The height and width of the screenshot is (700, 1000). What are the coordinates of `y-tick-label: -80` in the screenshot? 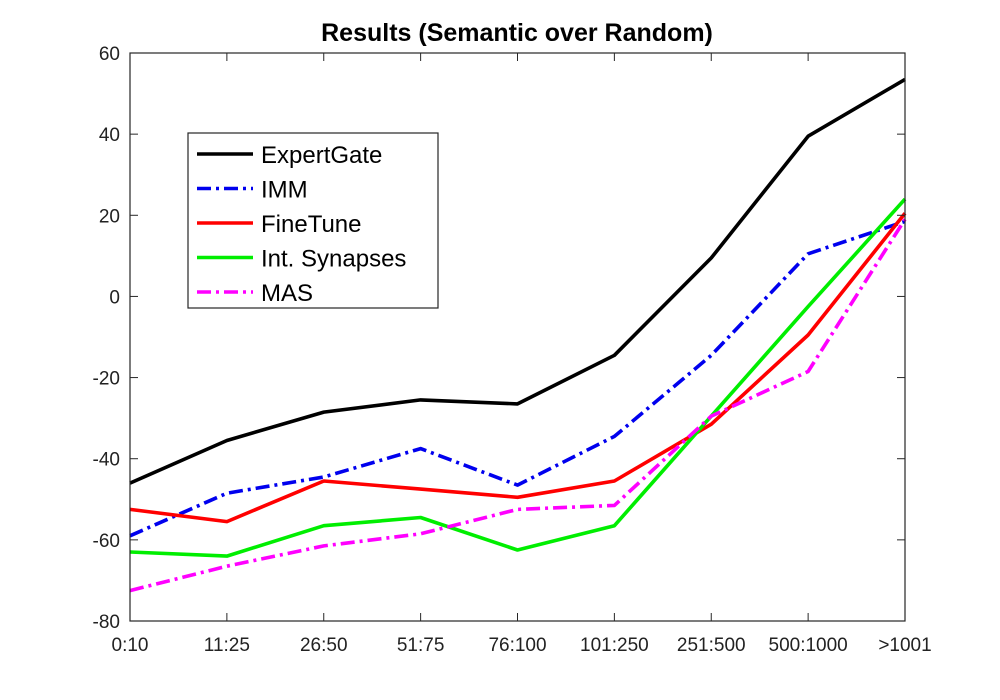 It's located at (106, 622).